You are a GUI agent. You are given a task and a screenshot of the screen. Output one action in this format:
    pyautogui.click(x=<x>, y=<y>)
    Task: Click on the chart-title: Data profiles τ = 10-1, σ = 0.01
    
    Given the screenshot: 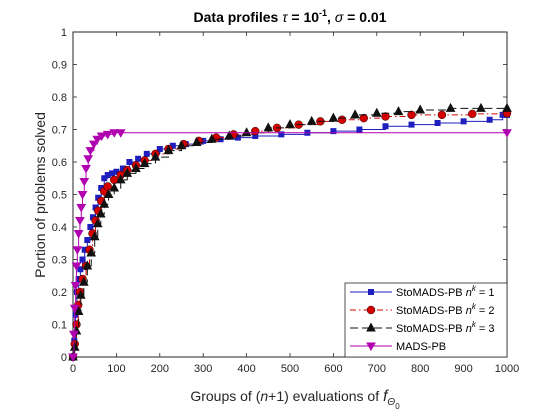 What is the action you would take?
    pyautogui.click(x=290, y=16)
    